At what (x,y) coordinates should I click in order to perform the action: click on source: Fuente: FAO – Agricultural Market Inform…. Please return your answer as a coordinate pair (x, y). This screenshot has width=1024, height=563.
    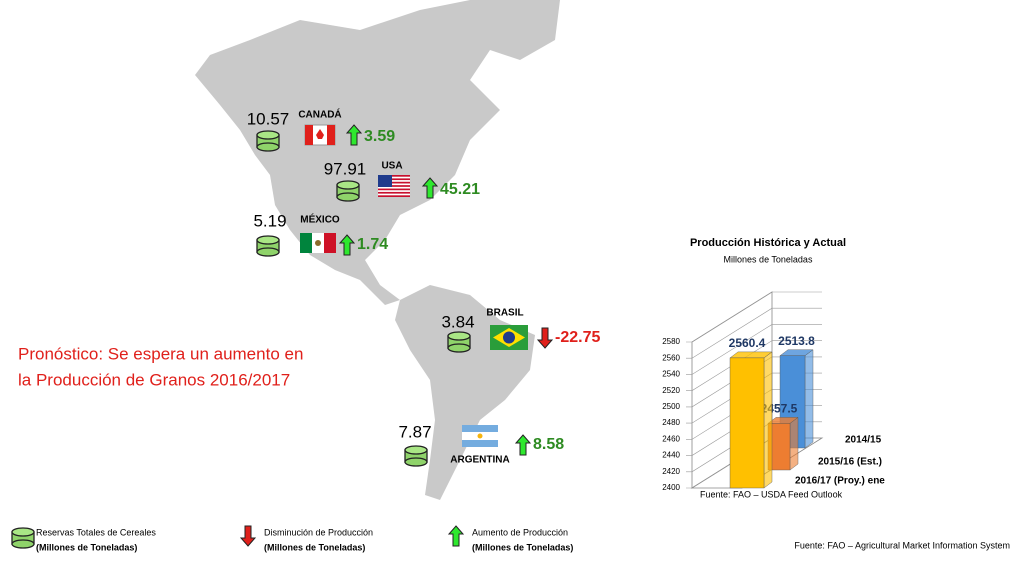
    Looking at the image, I should click on (902, 545).